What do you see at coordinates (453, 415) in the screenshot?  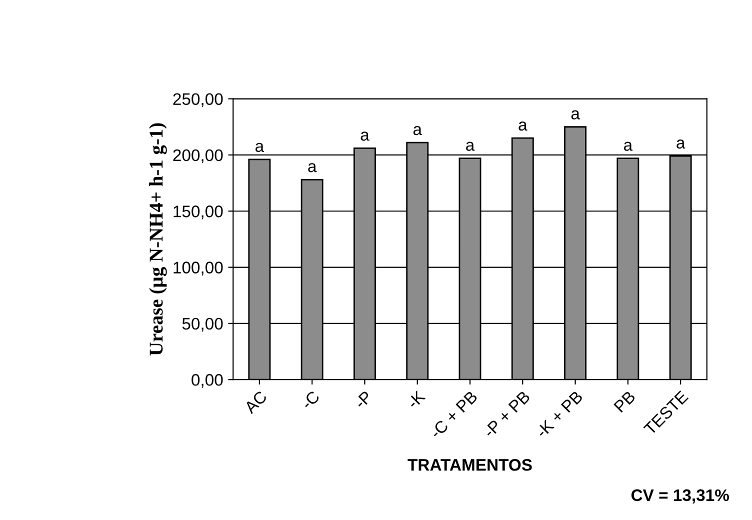 I see `x-tick-label: -C + PB` at bounding box center [453, 415].